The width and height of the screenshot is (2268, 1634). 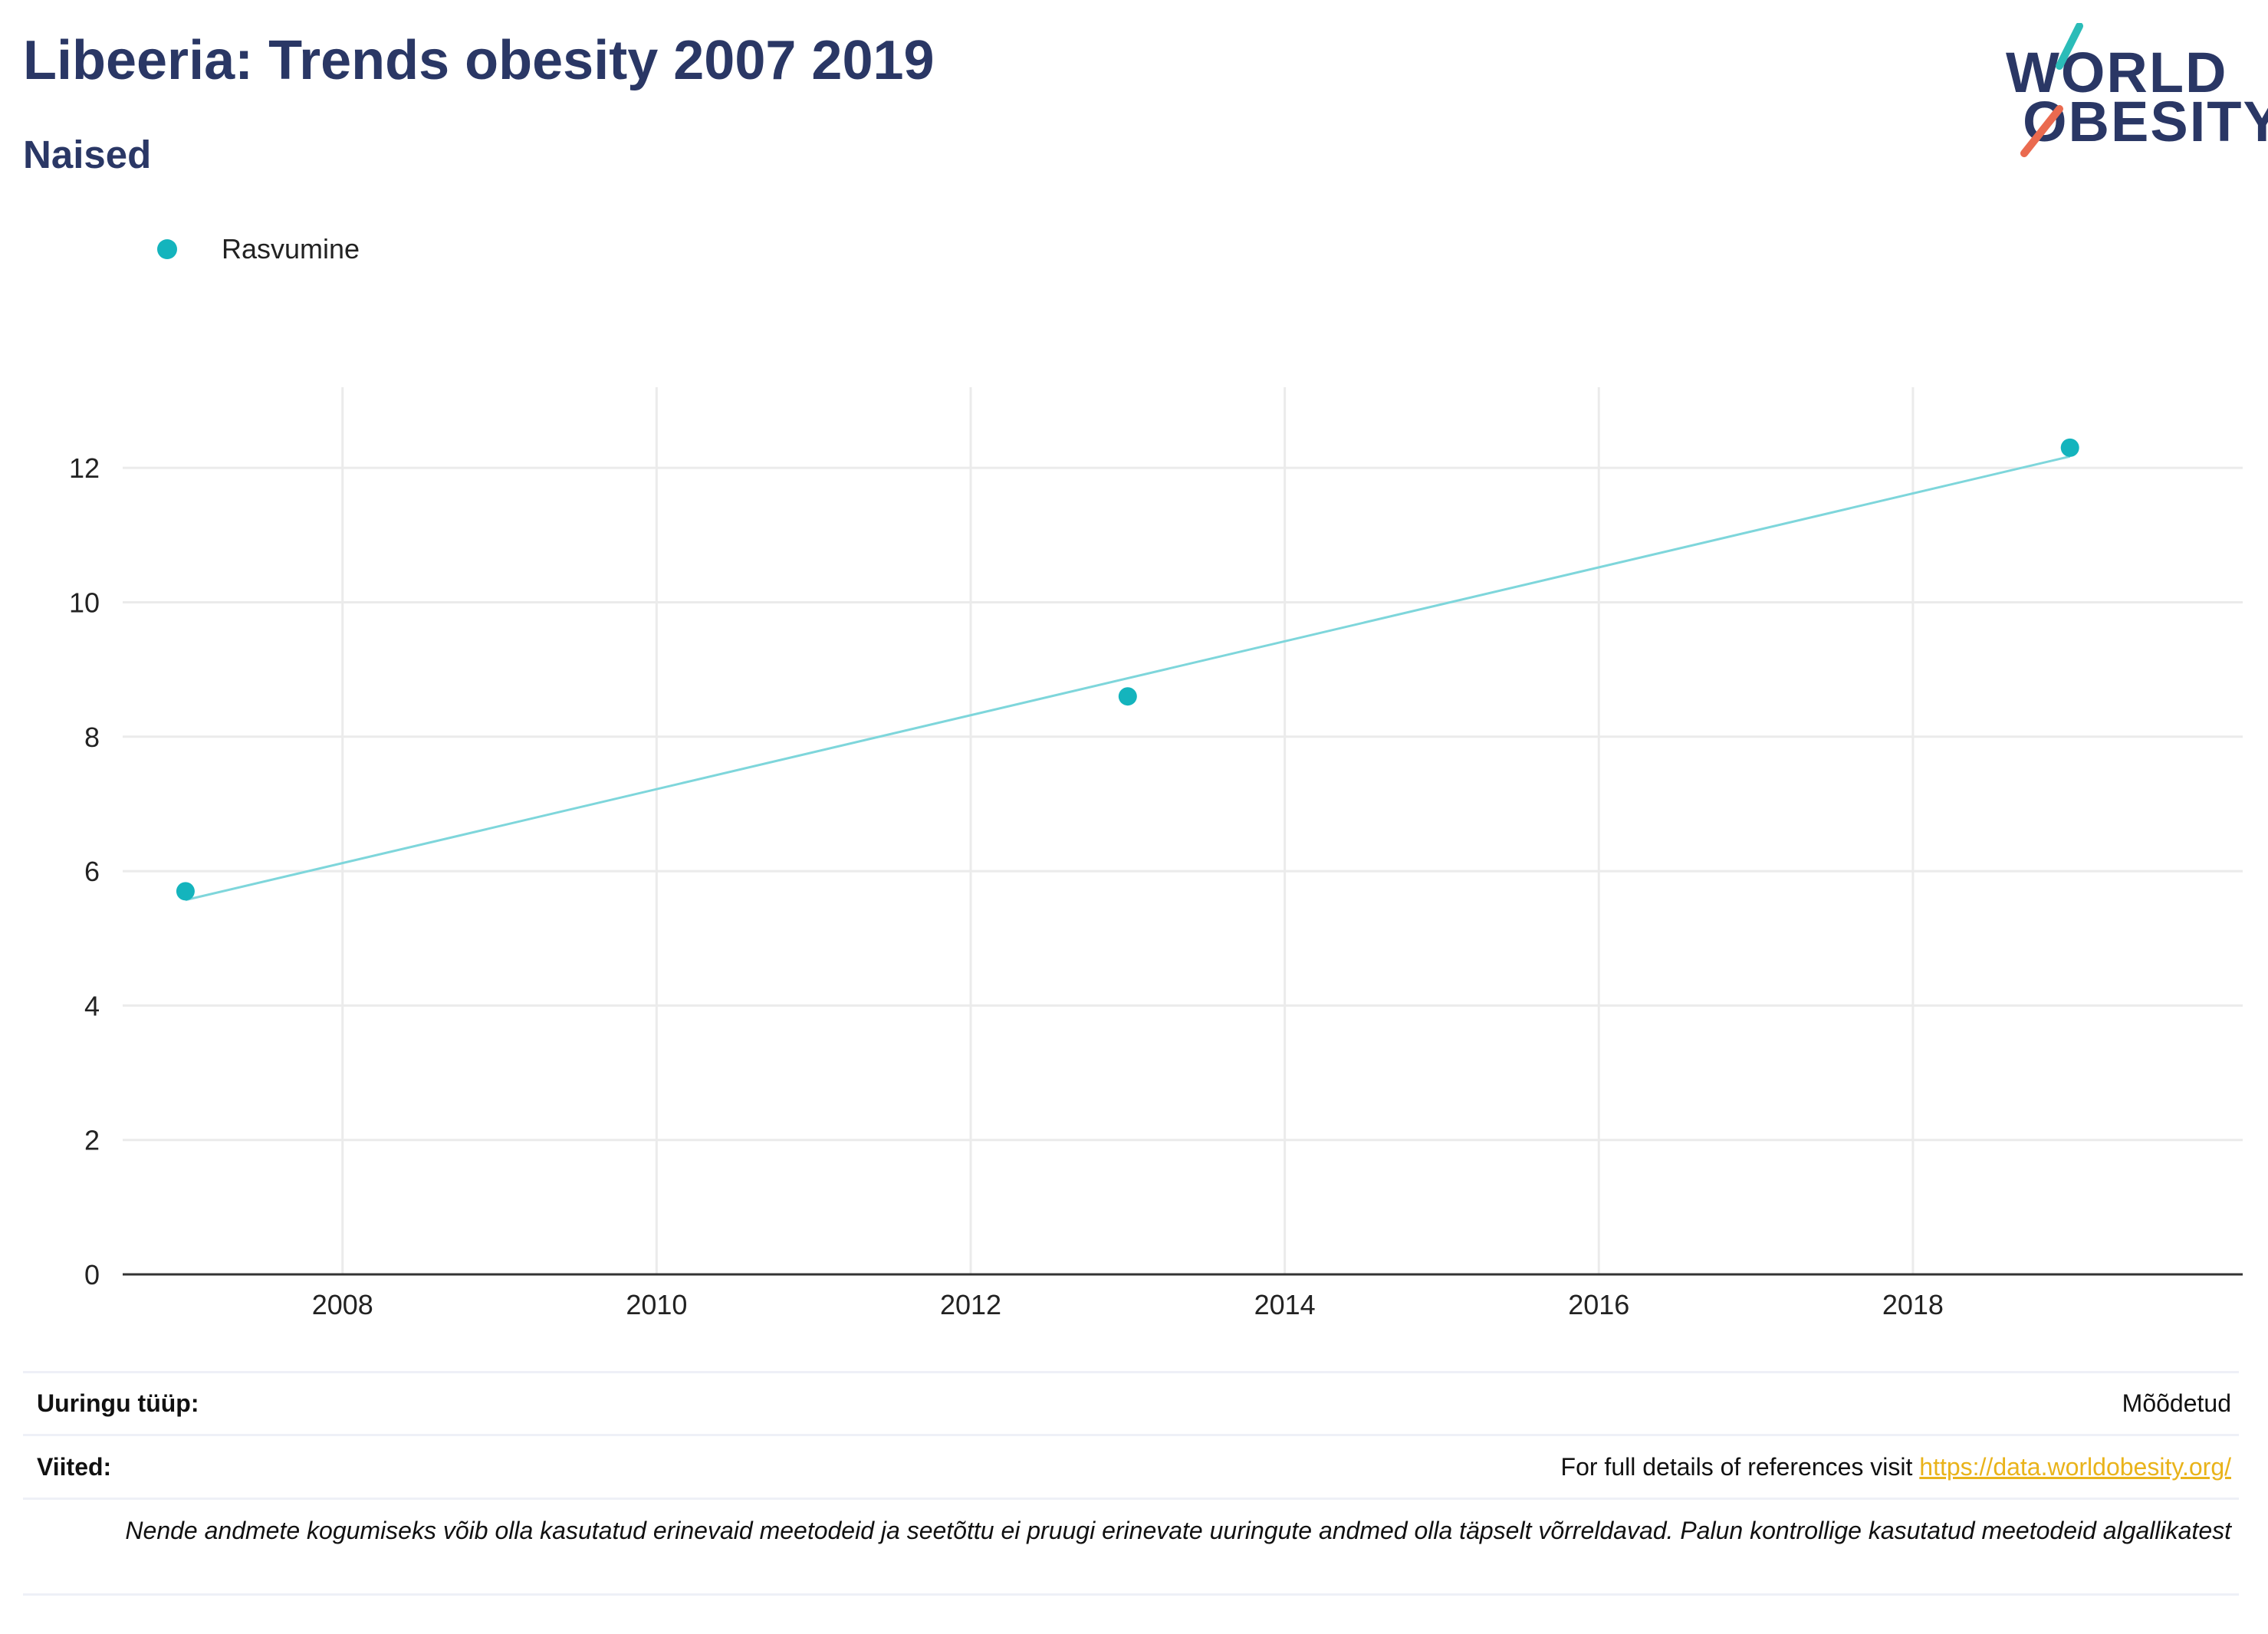 I want to click on legend: Rasvumine, so click(x=258, y=249).